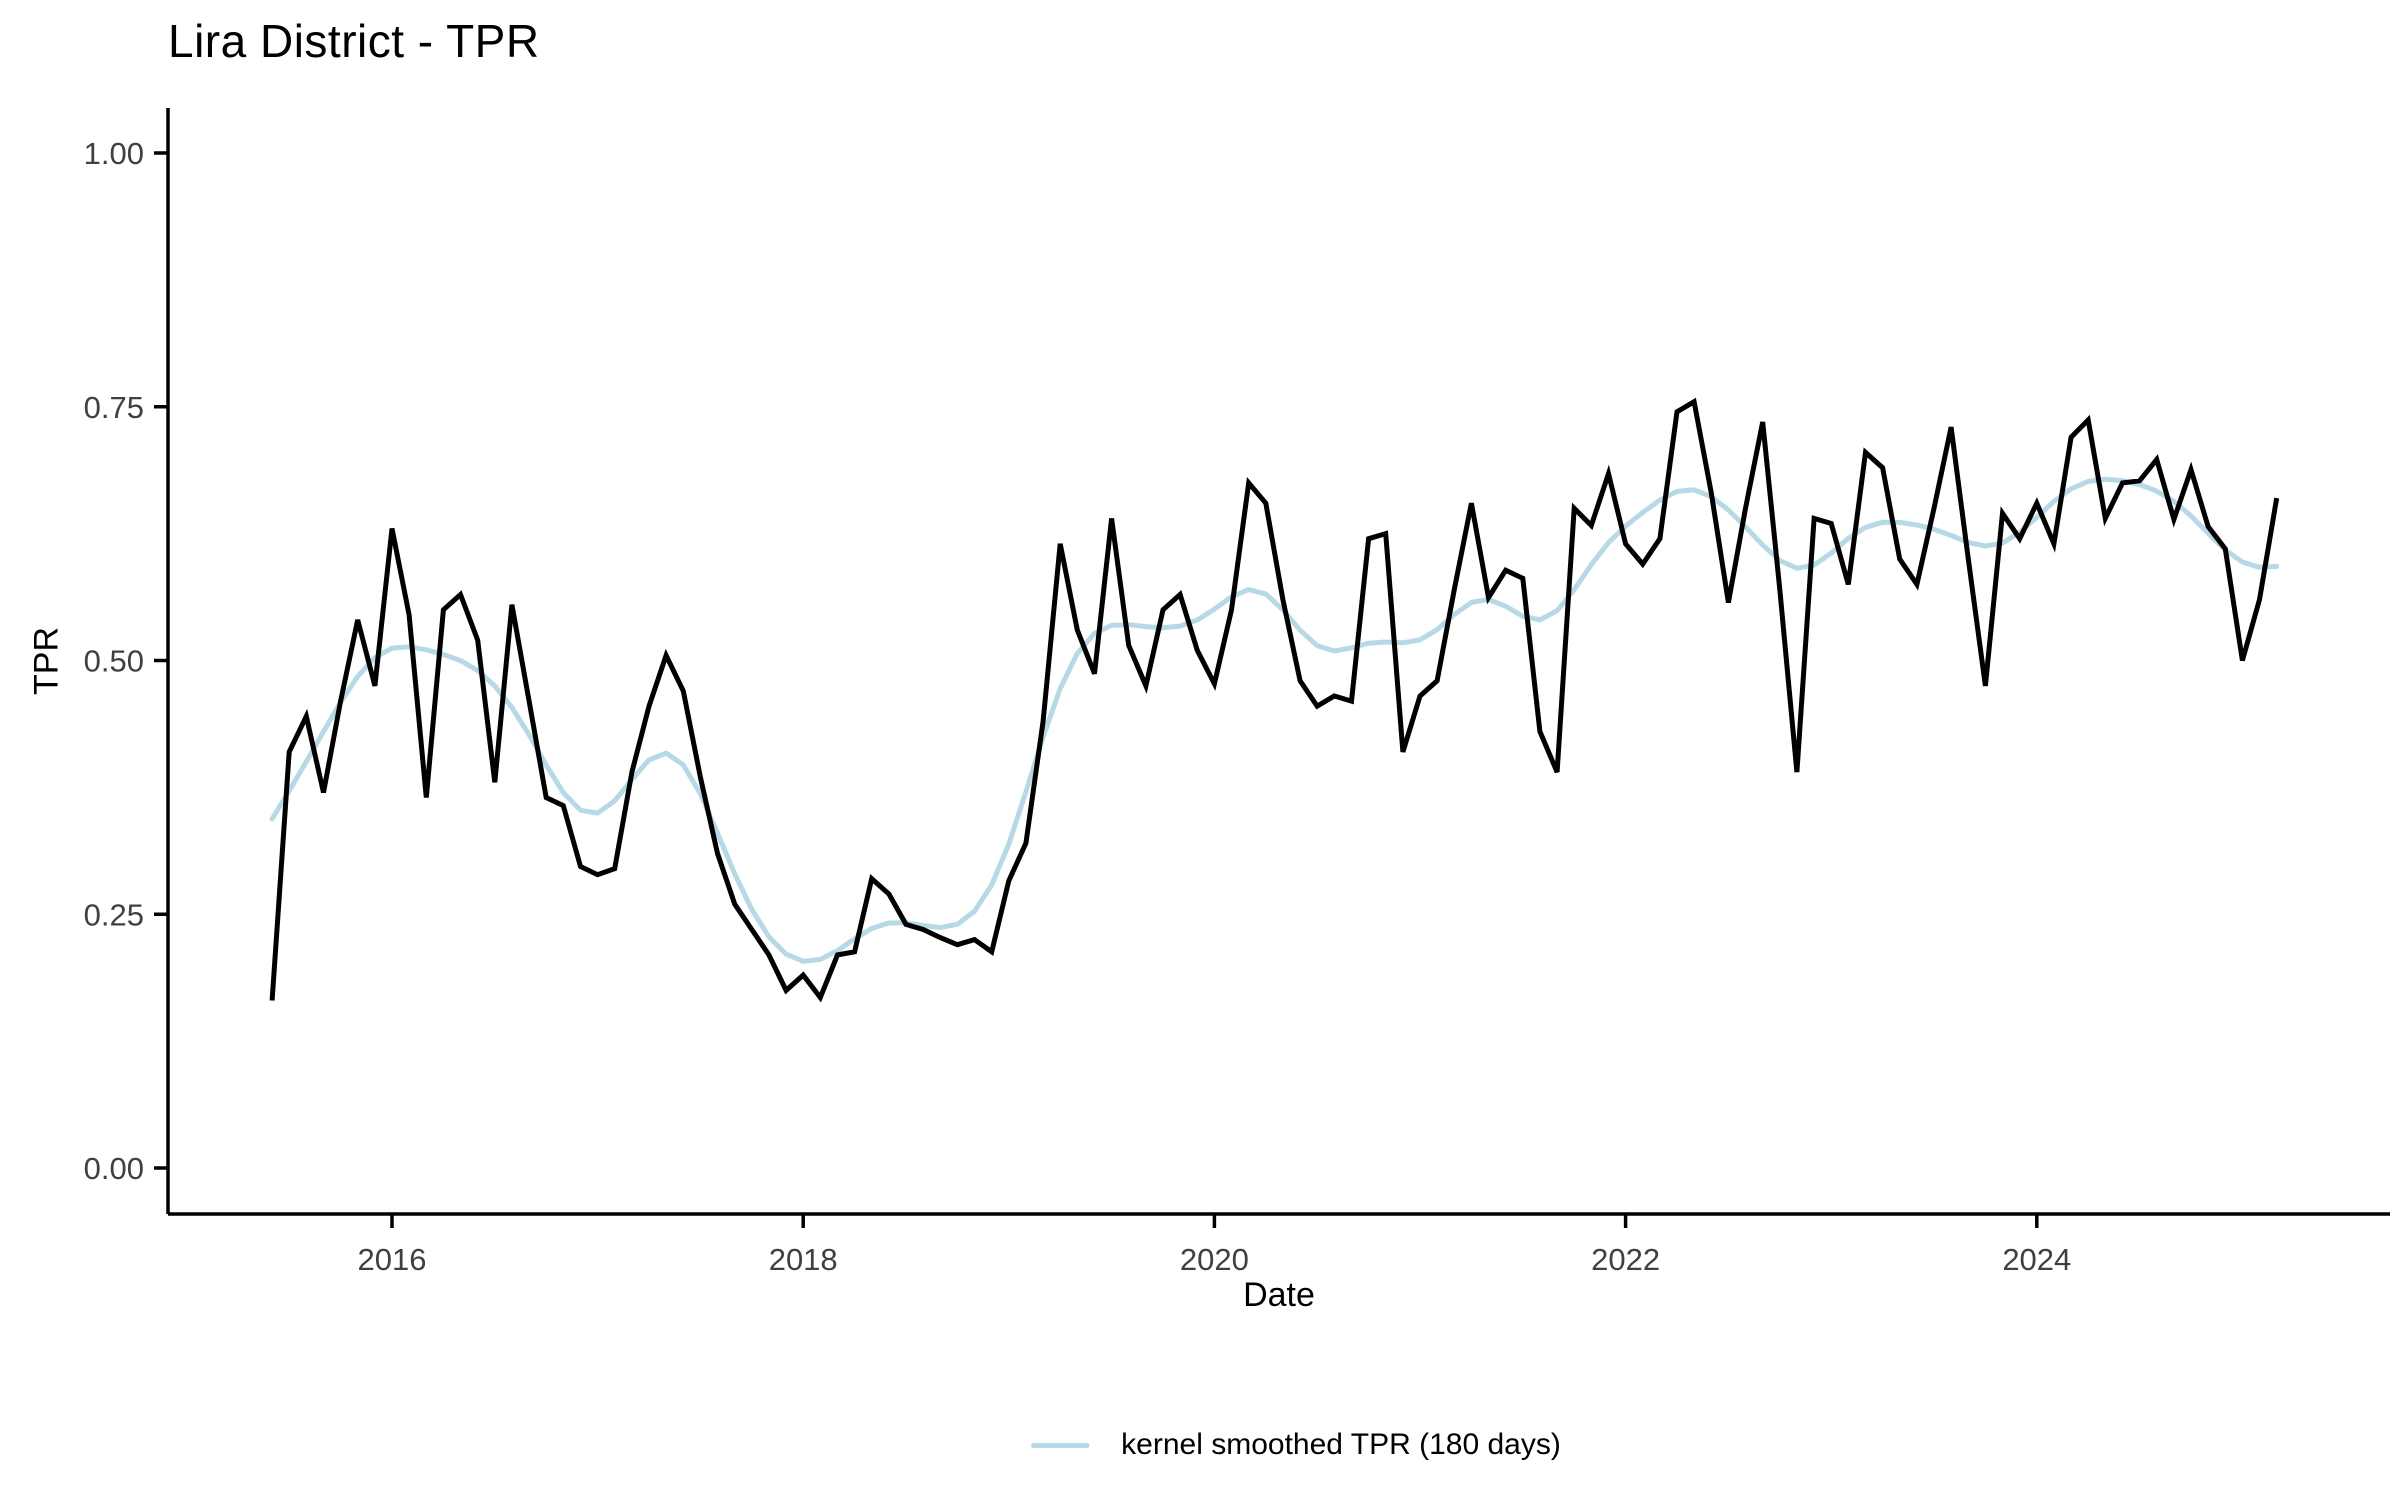 This screenshot has height=1500, width=2400. I want to click on y-tick-label: 0.50, so click(114, 661).